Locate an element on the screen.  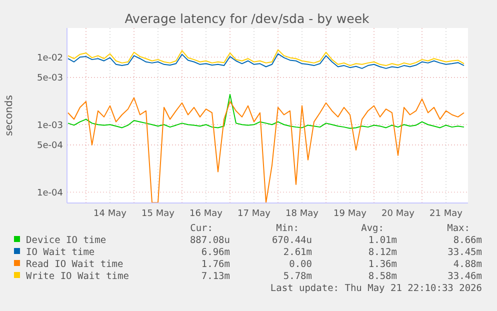
text: 887.08u is located at coordinates (210, 240).